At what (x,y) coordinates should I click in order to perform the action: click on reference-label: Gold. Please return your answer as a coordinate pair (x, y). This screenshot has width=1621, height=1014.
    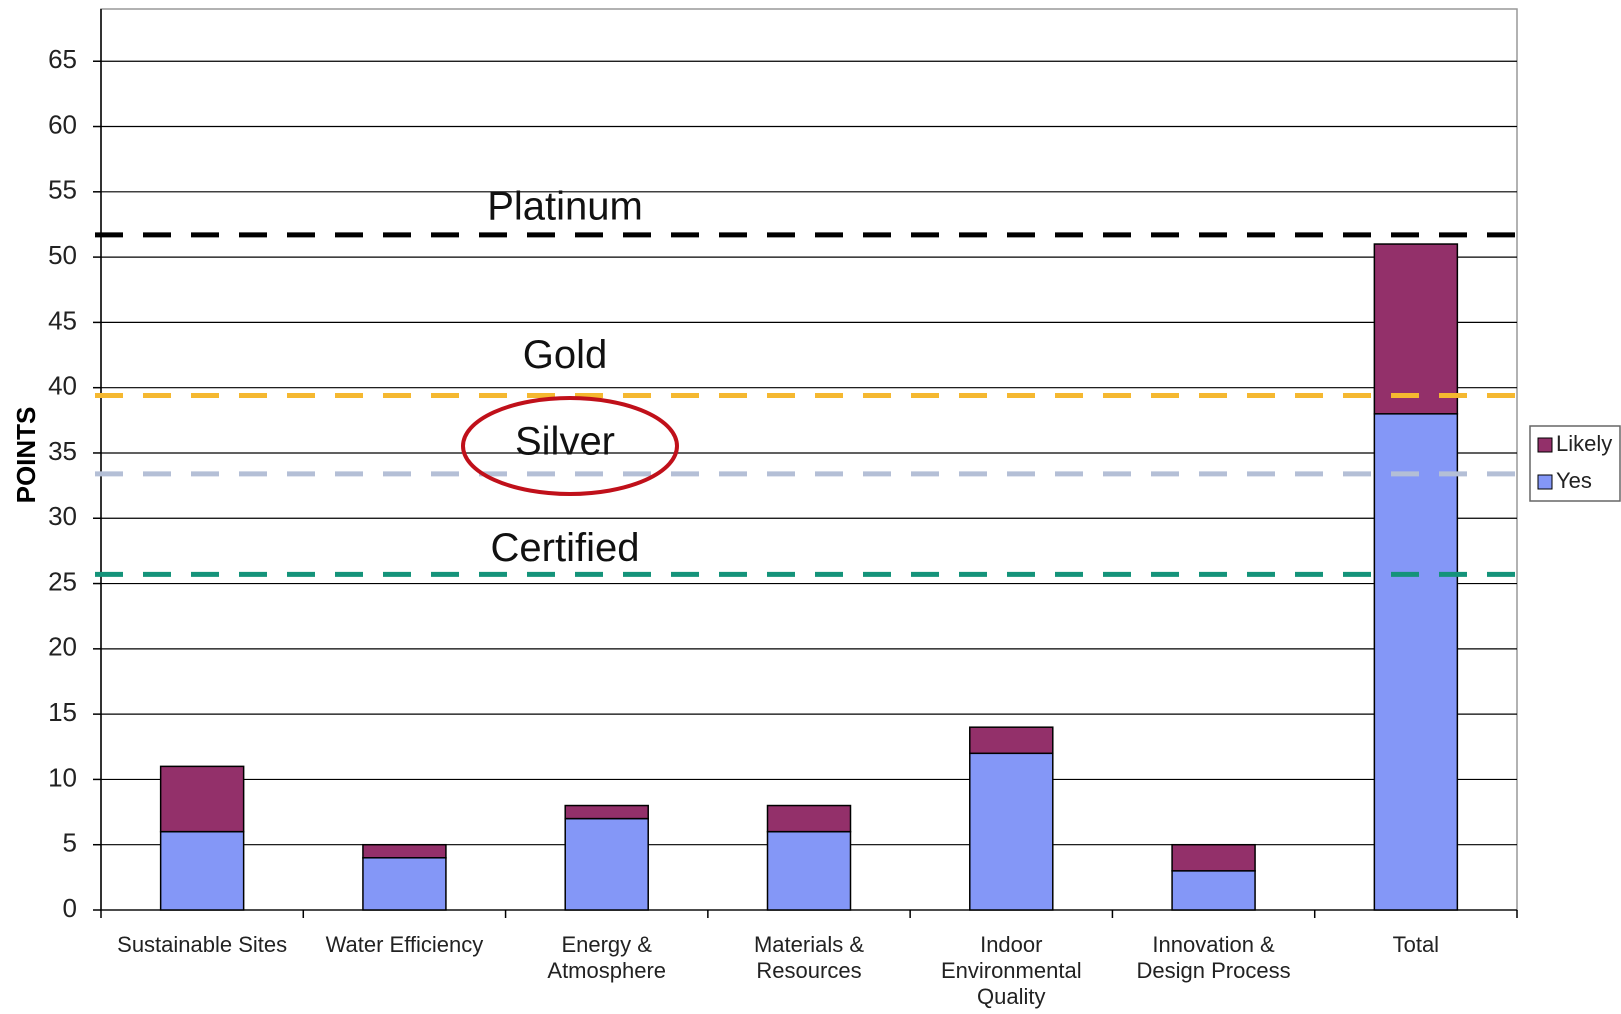
    Looking at the image, I should click on (565, 355).